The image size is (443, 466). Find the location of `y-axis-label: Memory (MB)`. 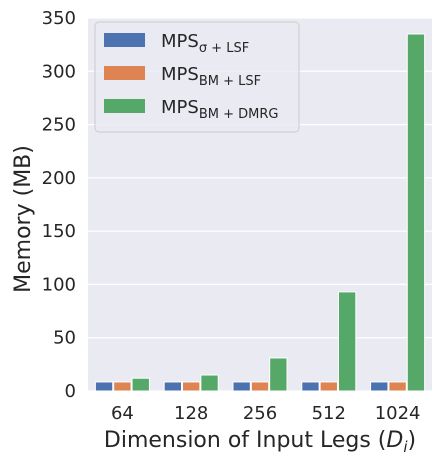

y-axis-label: Memory (MB) is located at coordinates (23, 219).